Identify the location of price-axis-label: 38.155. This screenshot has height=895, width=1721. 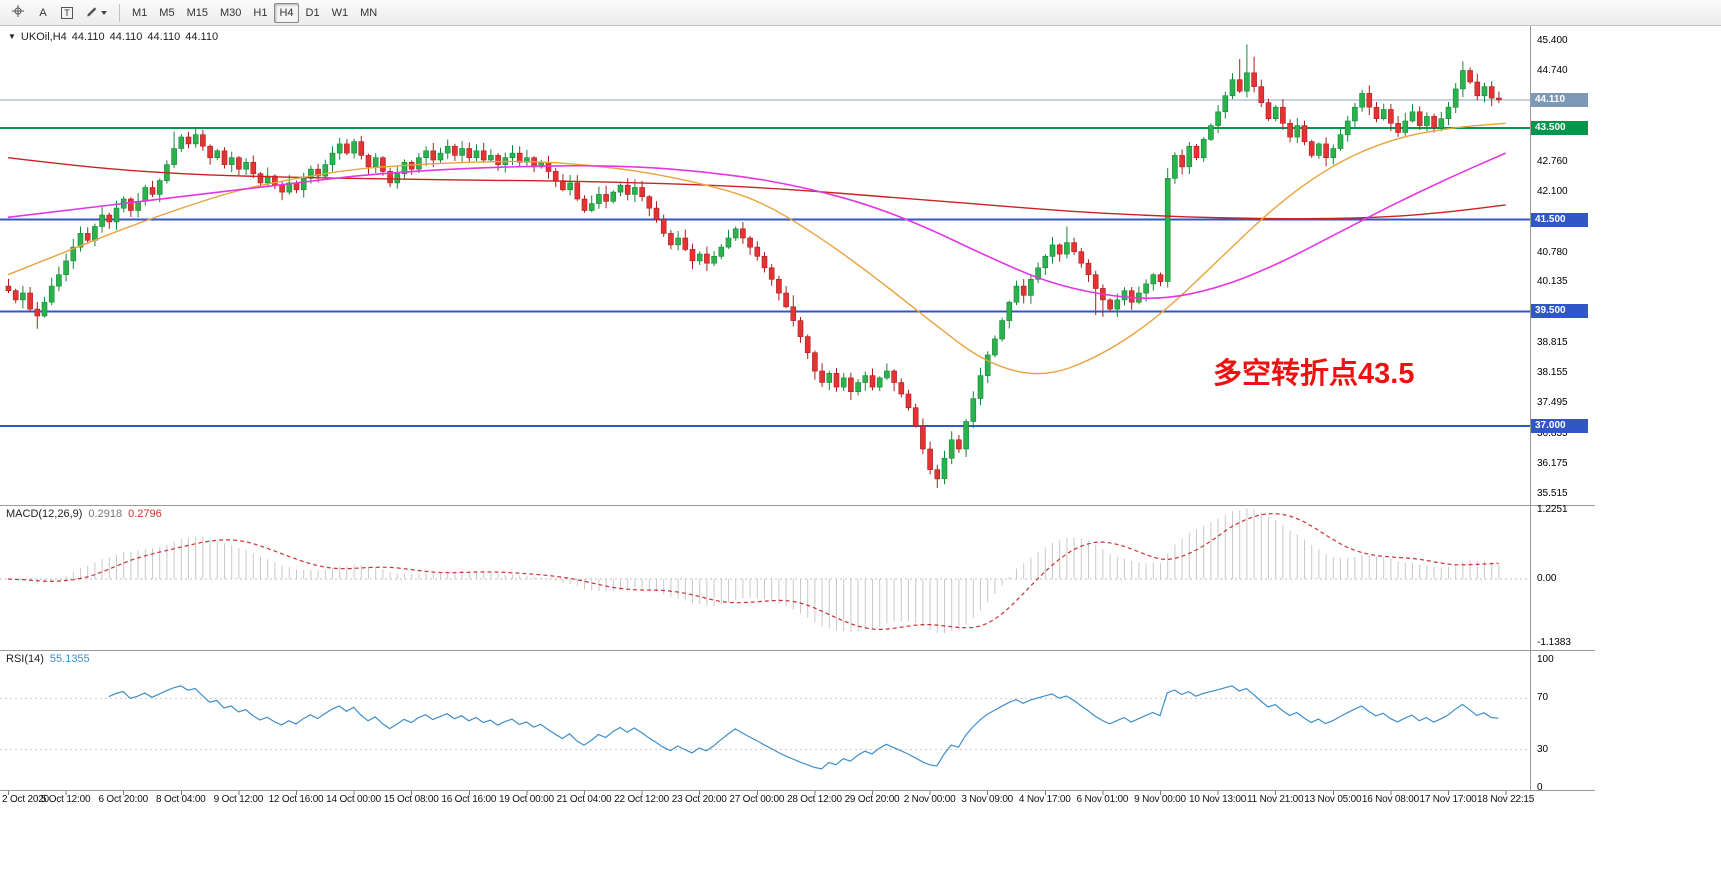
(1552, 373).